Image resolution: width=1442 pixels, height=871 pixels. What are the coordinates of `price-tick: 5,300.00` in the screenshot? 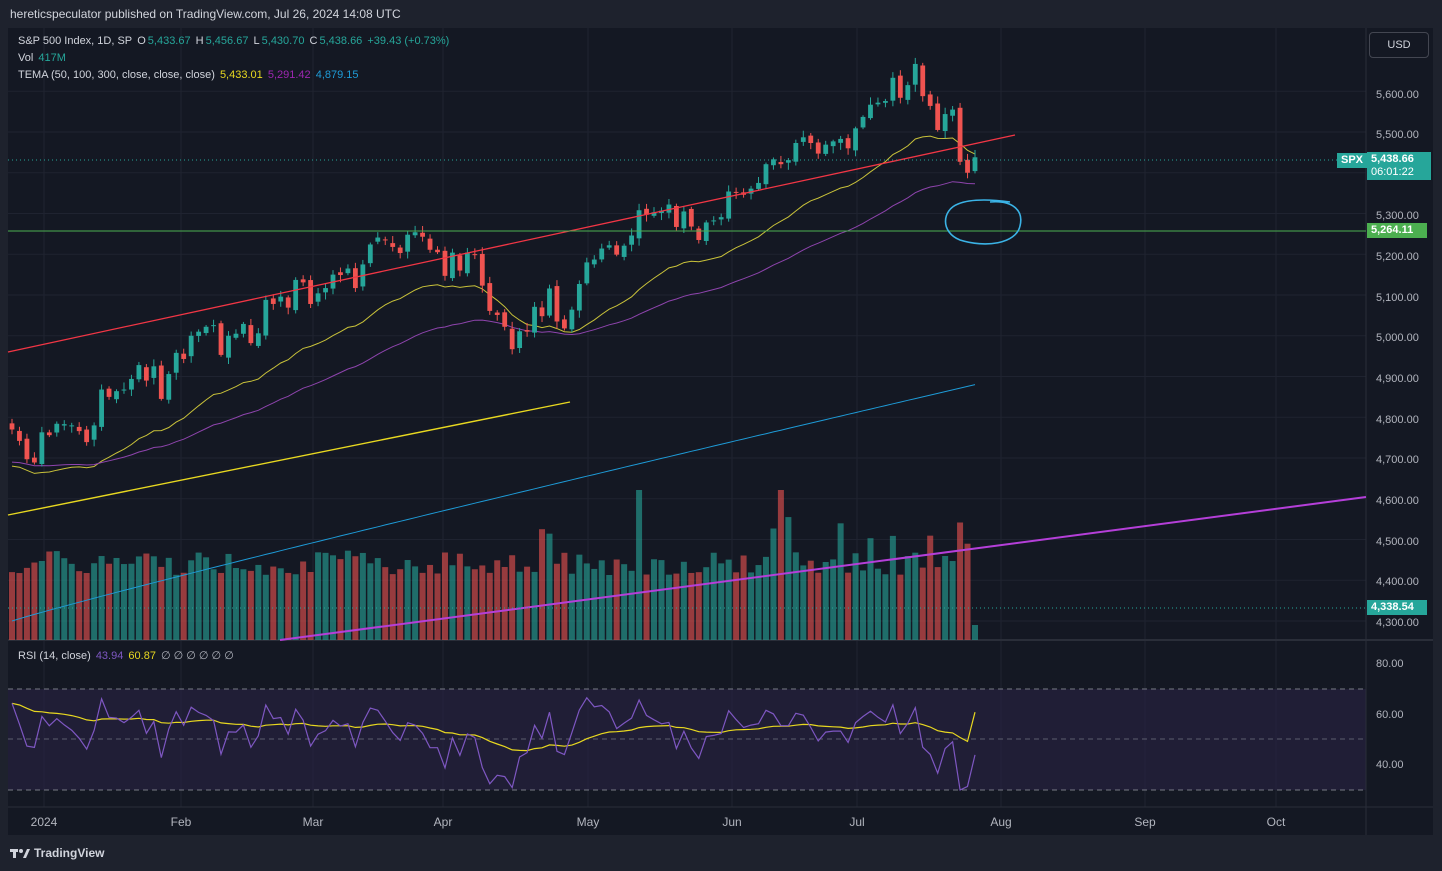 It's located at (1397, 216).